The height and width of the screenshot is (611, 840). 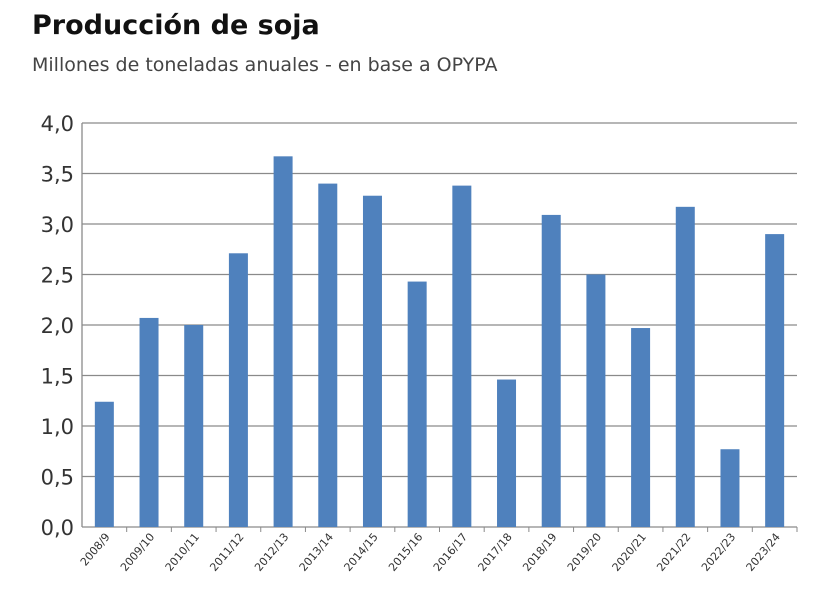 What do you see at coordinates (584, 552) in the screenshot?
I see `x-tick-label: 2019/20` at bounding box center [584, 552].